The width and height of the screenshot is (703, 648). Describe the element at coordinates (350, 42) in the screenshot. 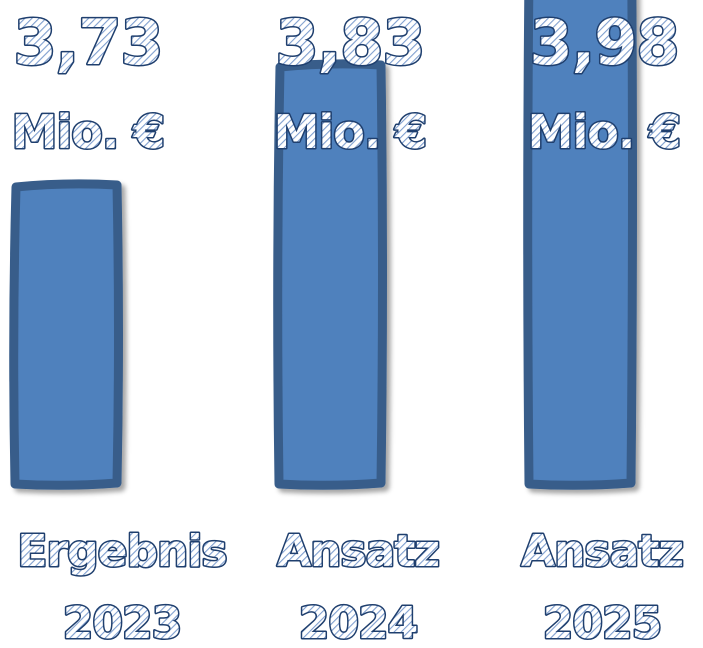

I see `value-label-1: 3,83` at that location.